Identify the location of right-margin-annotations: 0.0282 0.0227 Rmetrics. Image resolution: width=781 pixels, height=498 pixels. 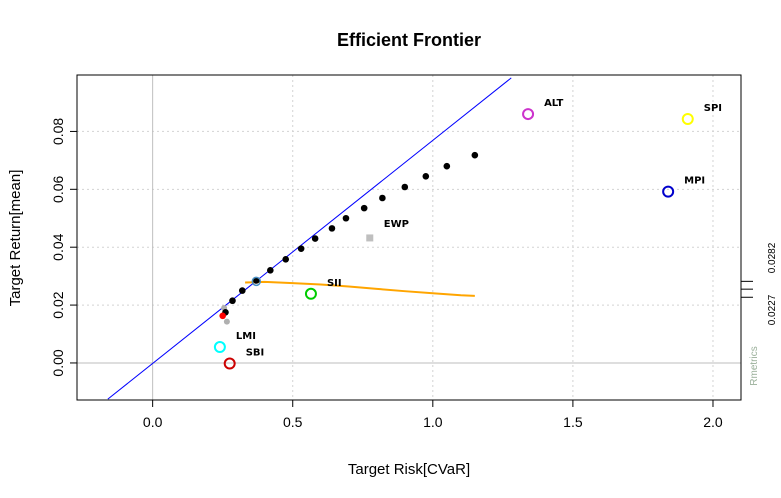
(759, 314).